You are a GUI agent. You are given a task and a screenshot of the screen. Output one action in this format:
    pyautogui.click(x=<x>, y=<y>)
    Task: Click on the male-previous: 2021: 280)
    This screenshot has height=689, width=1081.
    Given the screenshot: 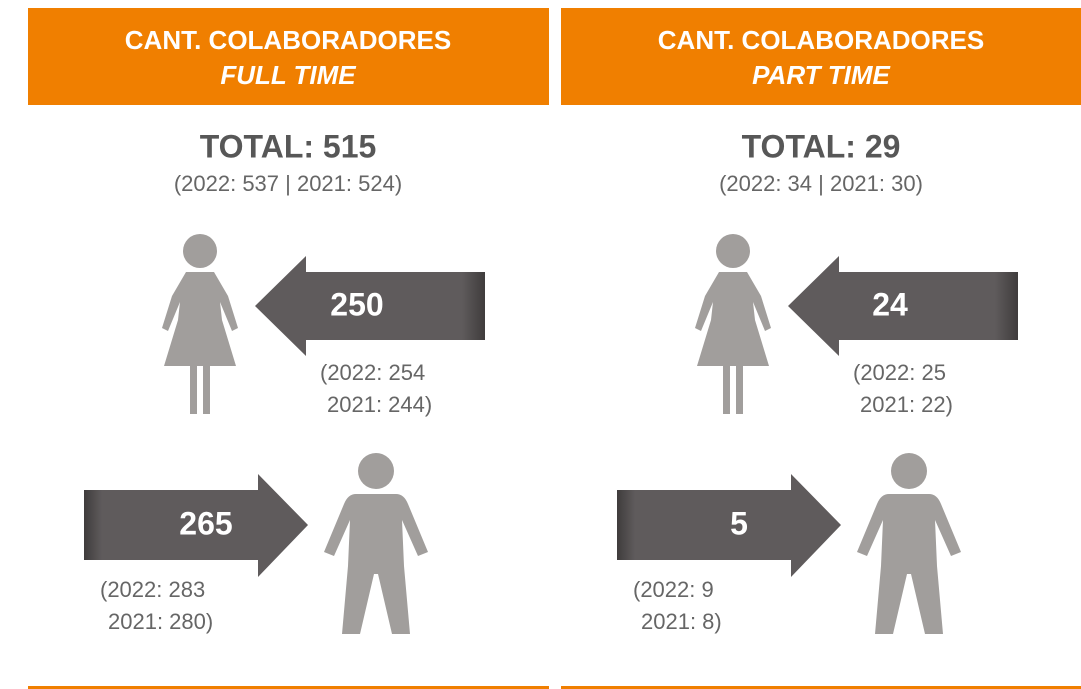 What is the action you would take?
    pyautogui.click(x=160, y=621)
    